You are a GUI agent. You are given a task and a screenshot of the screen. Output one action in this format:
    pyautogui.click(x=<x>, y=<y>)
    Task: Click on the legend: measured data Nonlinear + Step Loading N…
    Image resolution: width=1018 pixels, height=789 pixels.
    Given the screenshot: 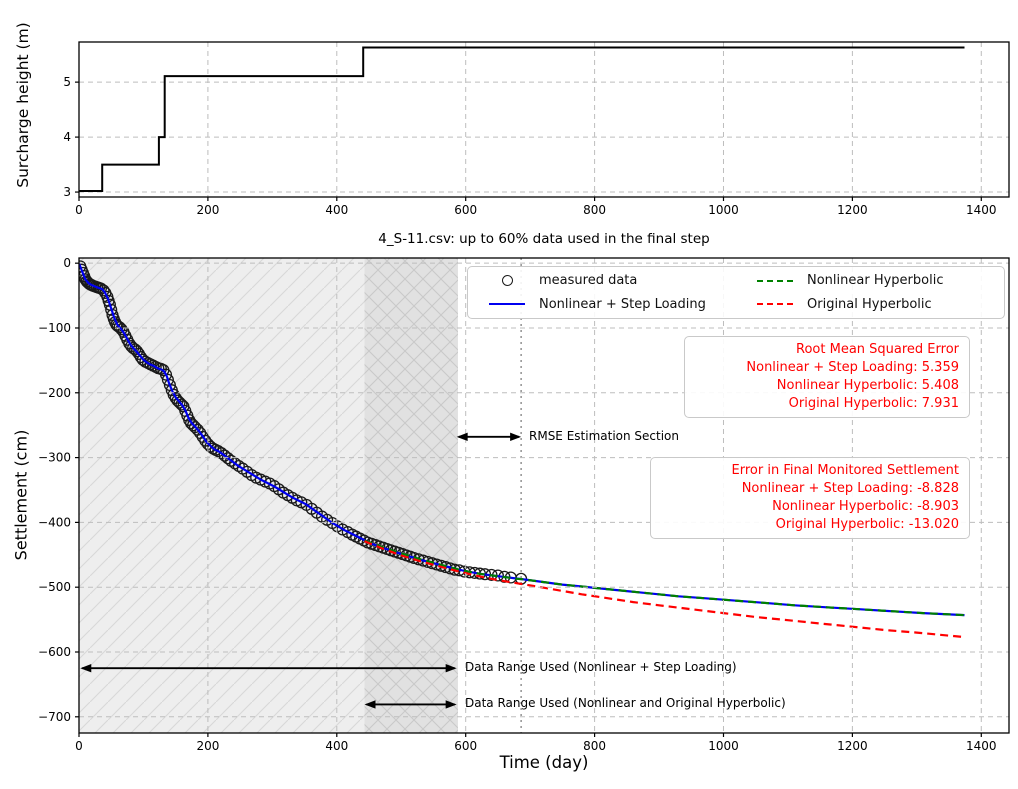 What is the action you would take?
    pyautogui.click(x=736, y=292)
    